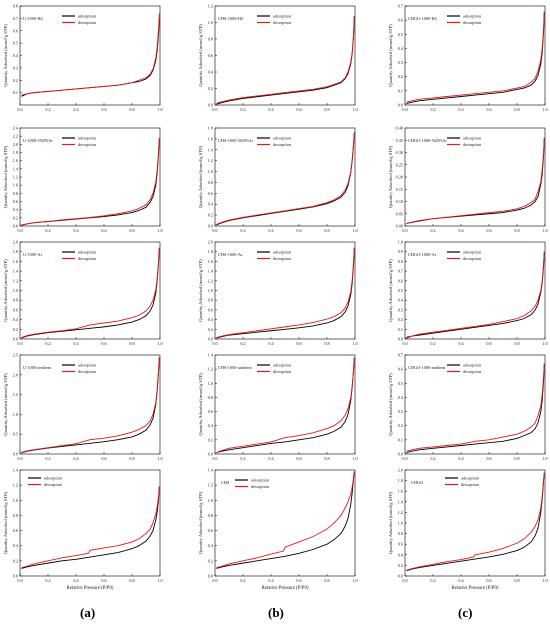 This screenshot has height=625, width=550. What do you see at coordinates (210, 128) in the screenshot?
I see `y-tick-label: 1.8` at bounding box center [210, 128].